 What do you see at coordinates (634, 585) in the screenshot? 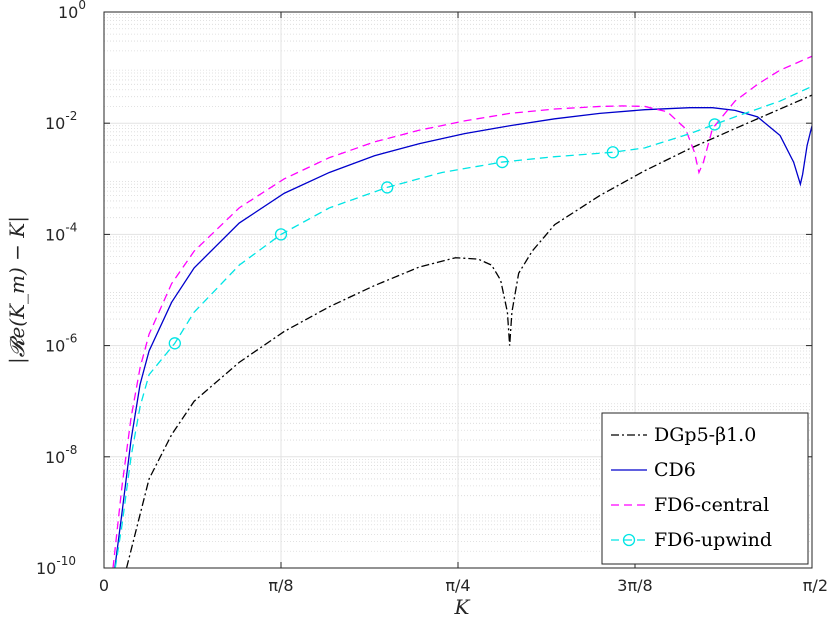
I see `x-tick-label: 3π/8` at bounding box center [634, 585].